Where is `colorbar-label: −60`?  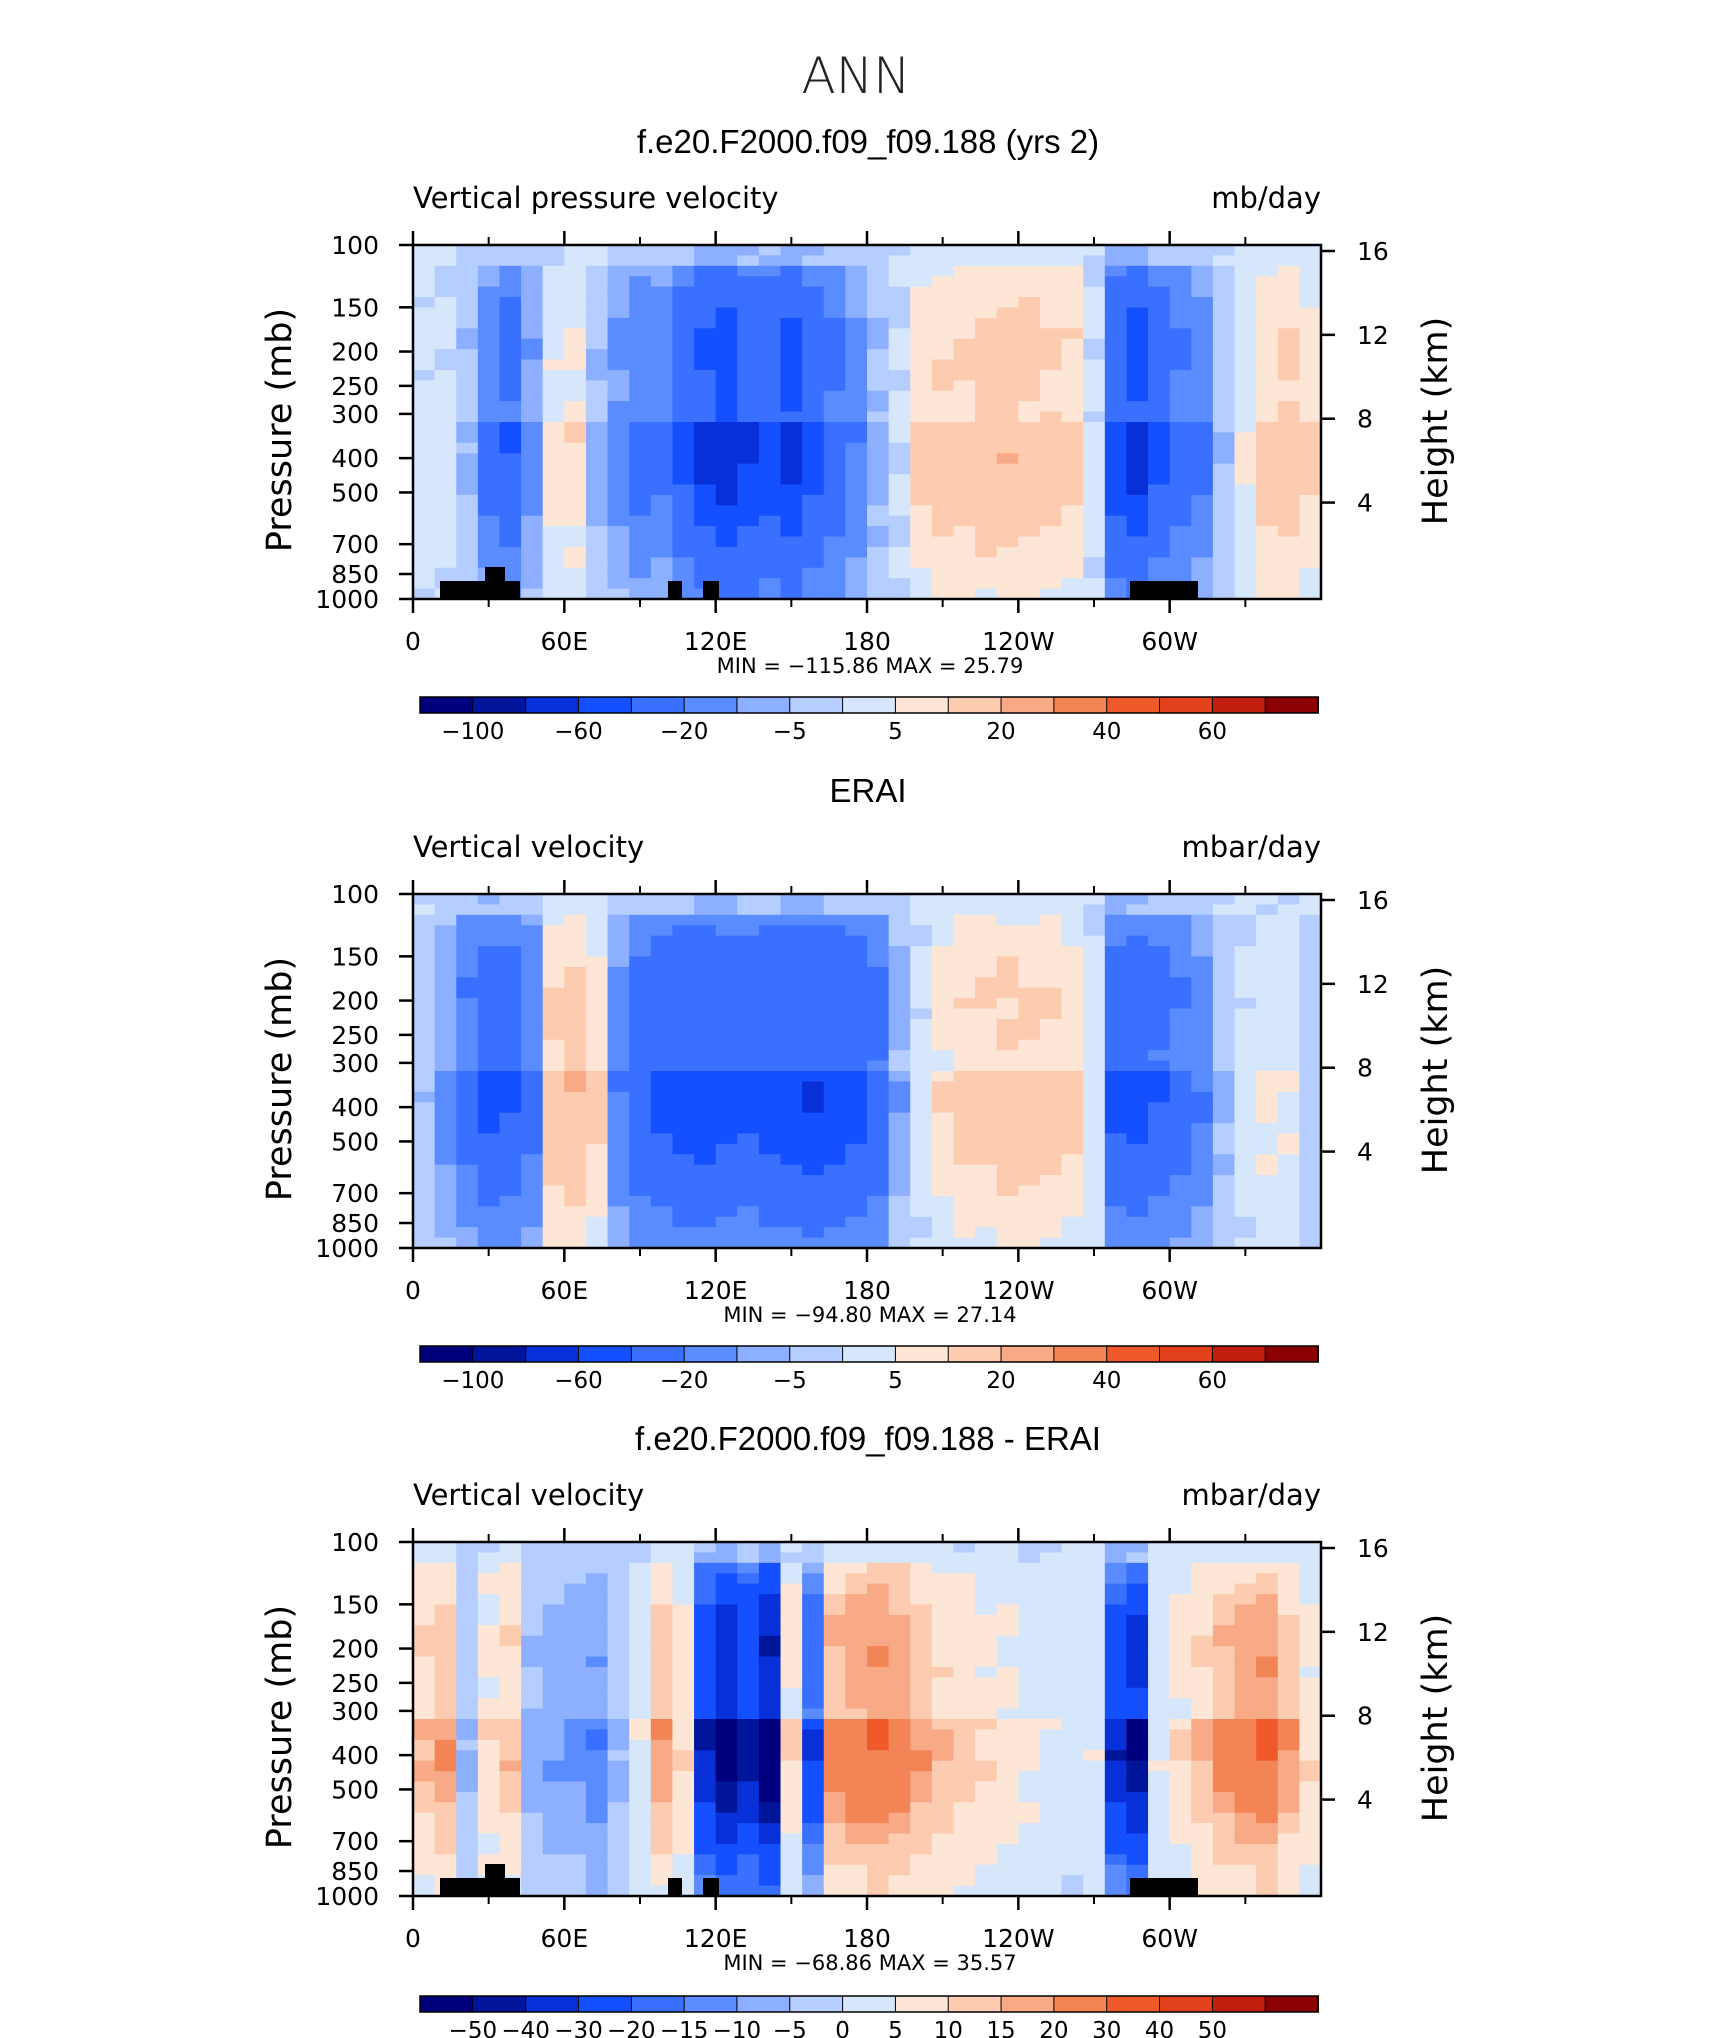
colorbar-label: −60 is located at coordinates (578, 732).